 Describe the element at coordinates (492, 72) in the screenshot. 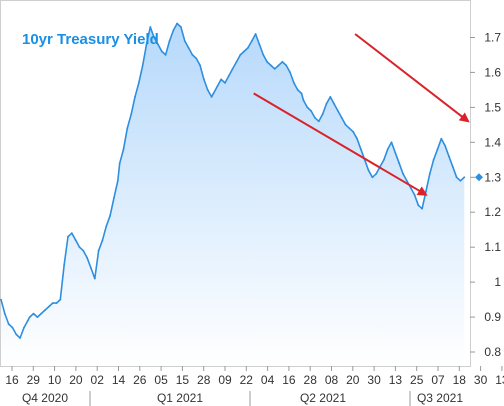

I see `y-tick-label: 1.6` at that location.